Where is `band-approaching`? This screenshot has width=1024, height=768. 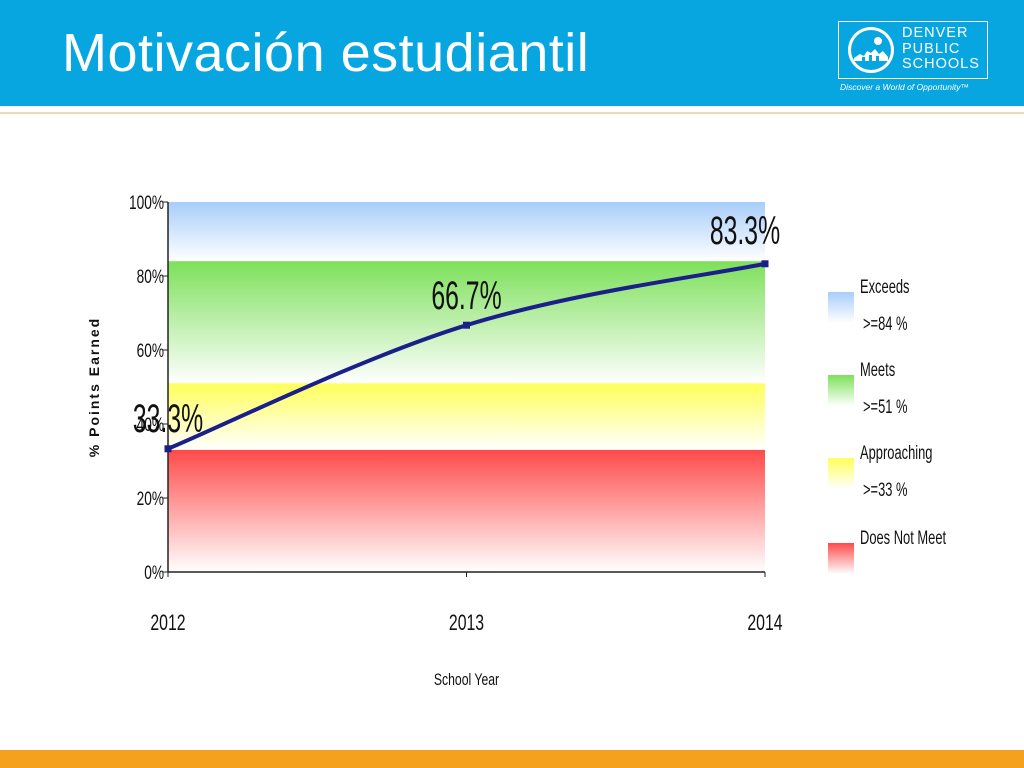
band-approaching is located at coordinates (466, 416).